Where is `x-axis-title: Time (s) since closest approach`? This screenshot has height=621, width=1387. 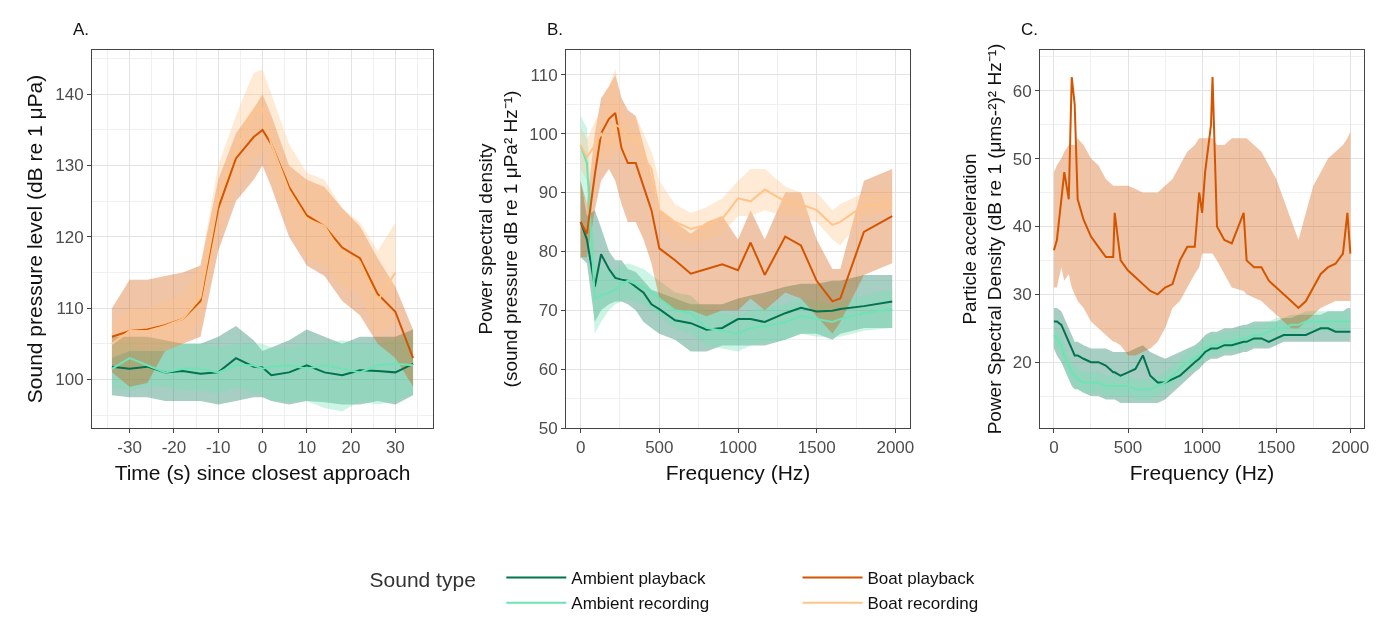
x-axis-title: Time (s) since closest approach is located at coordinates (262, 472).